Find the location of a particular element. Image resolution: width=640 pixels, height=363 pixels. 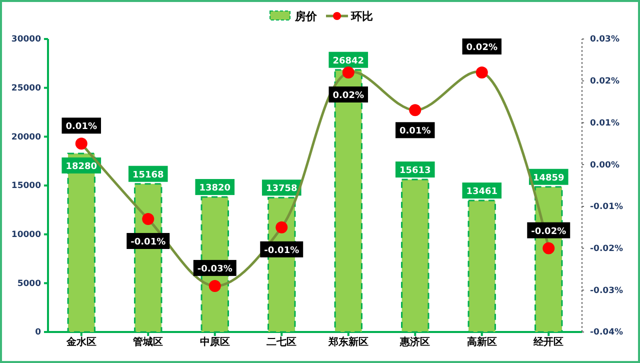

data-label: 18280 is located at coordinates (82, 167).